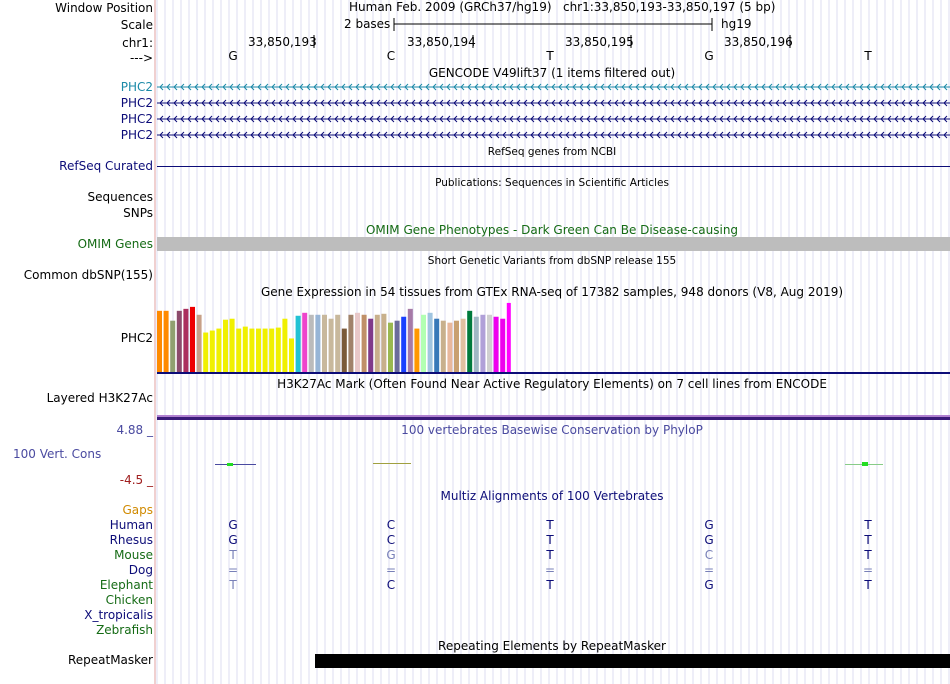 Image resolution: width=950 pixels, height=684 pixels. I want to click on dbsnp-label: Common dbSNP(155), so click(88, 275).